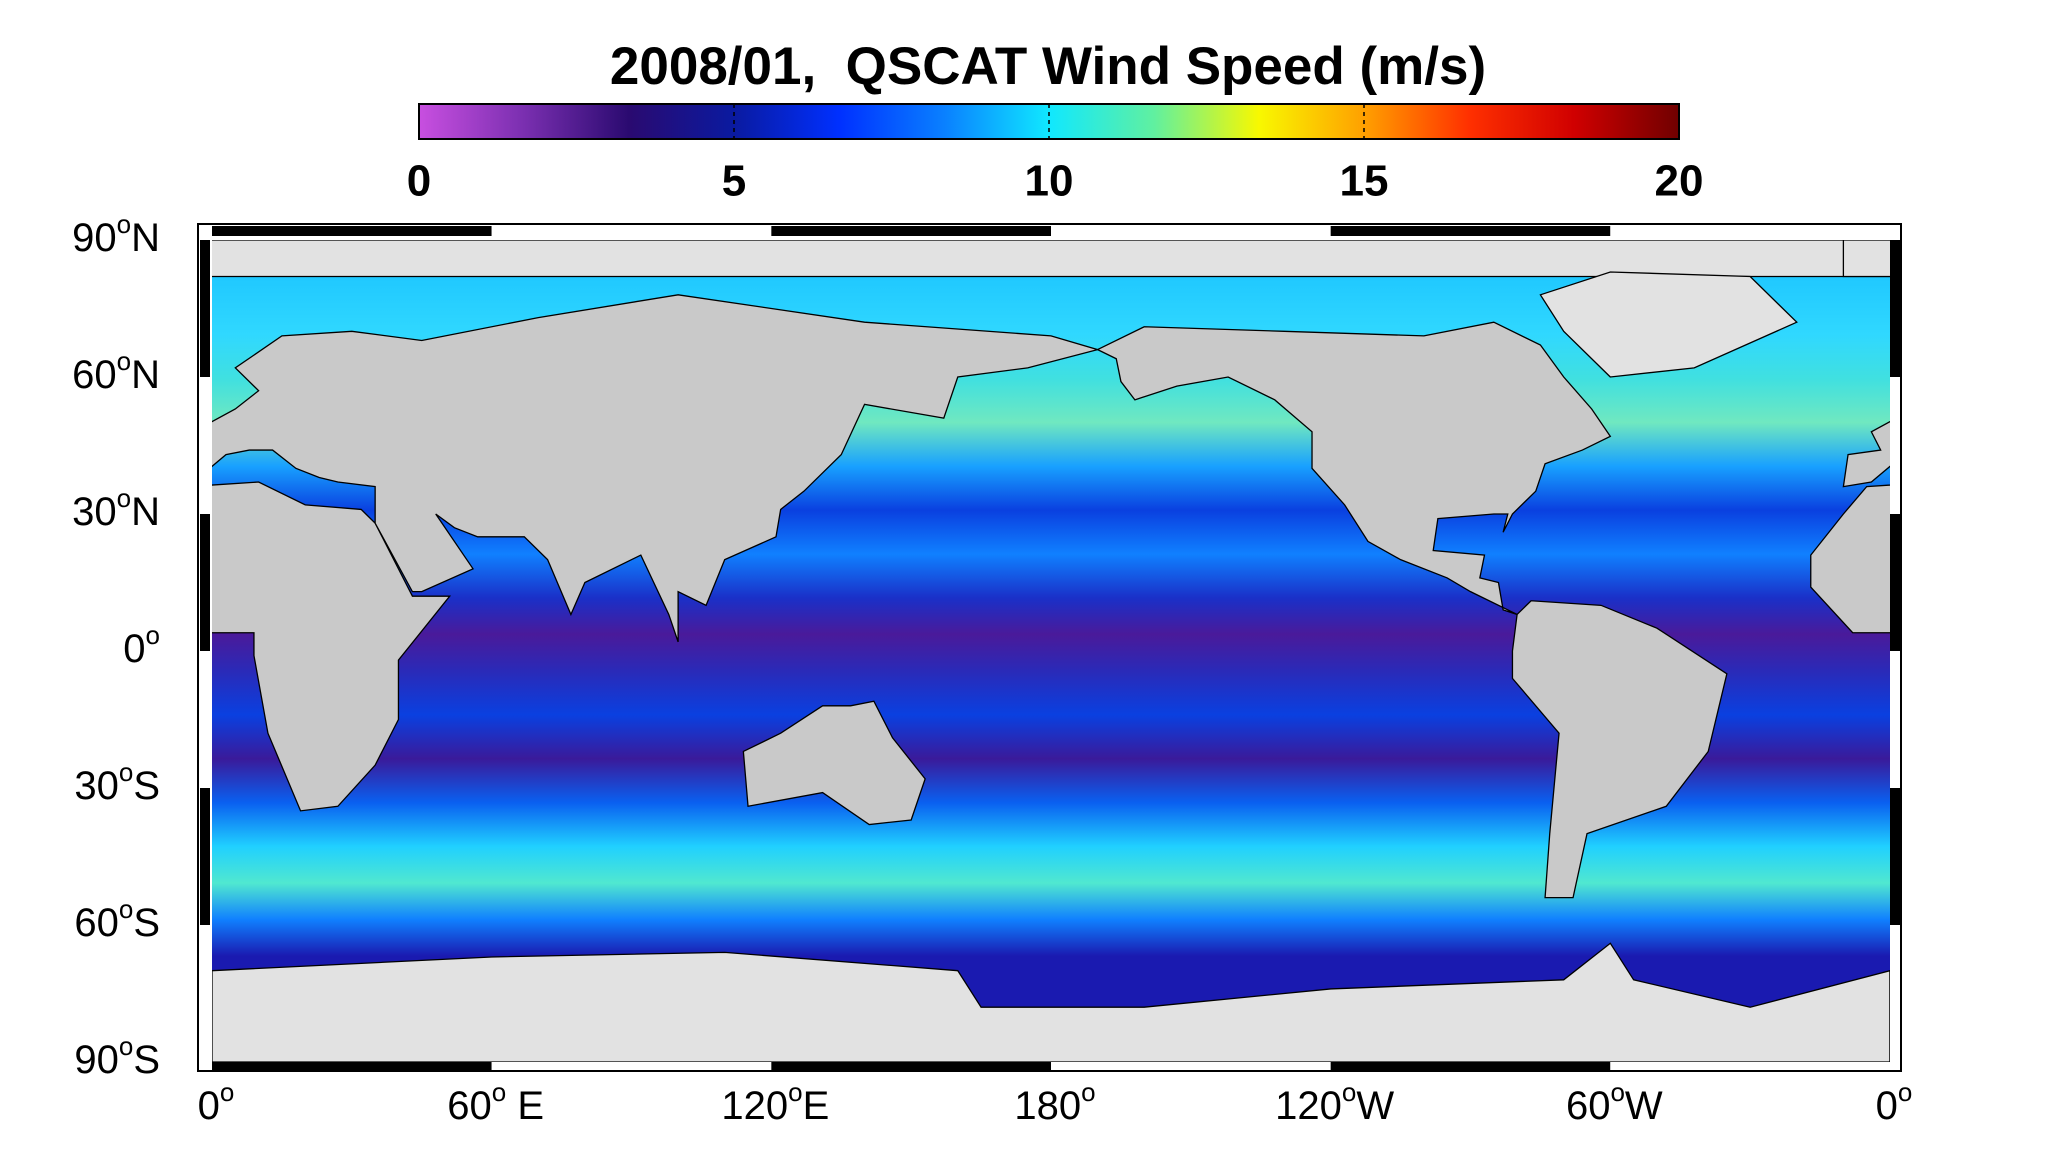 The image size is (2069, 1159). I want to click on colorbar-tick-label: 20, so click(1679, 181).